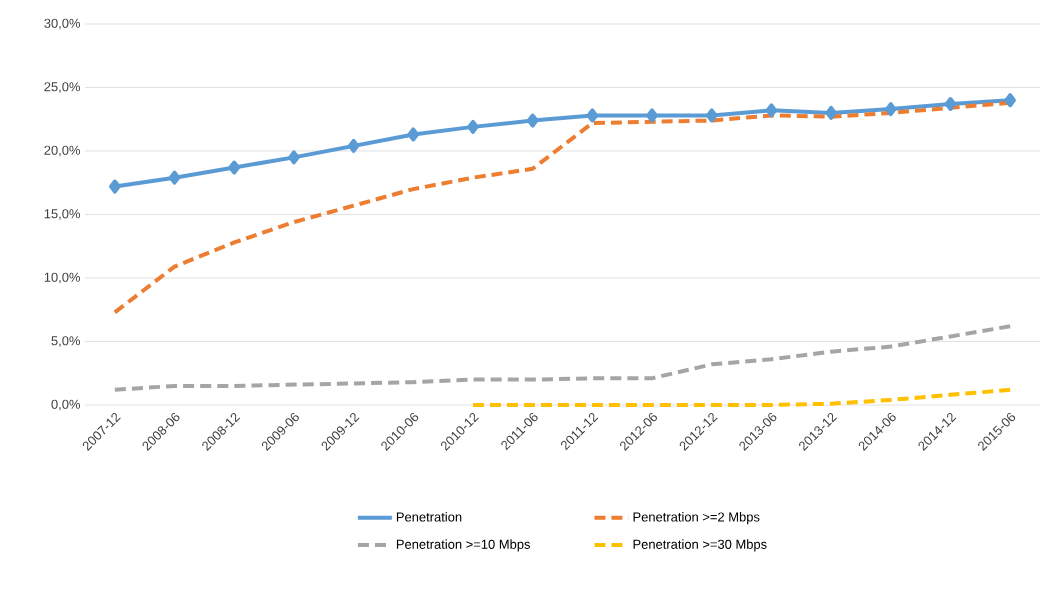 This screenshot has width=1045, height=591. Describe the element at coordinates (62, 24) in the screenshot. I see `y-tick-label: 30,0%` at that location.